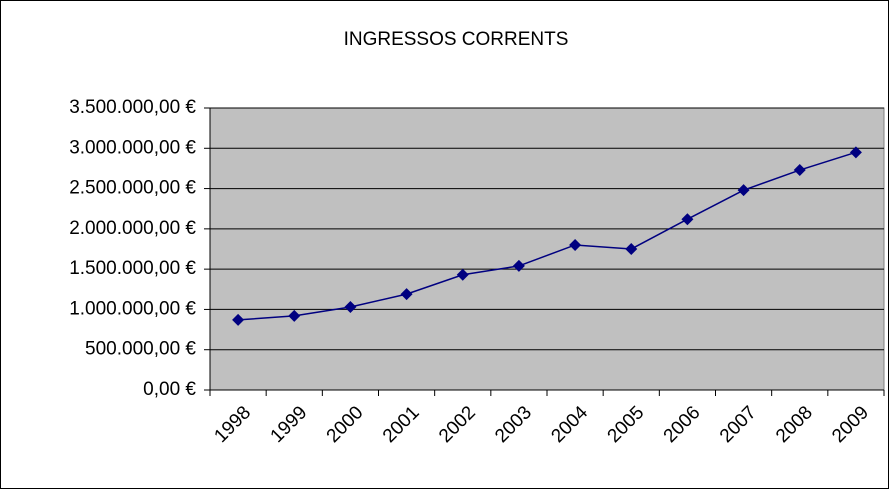 The width and height of the screenshot is (889, 489). What do you see at coordinates (140, 349) in the screenshot?
I see `y-tick-label: 500.000,00 €` at bounding box center [140, 349].